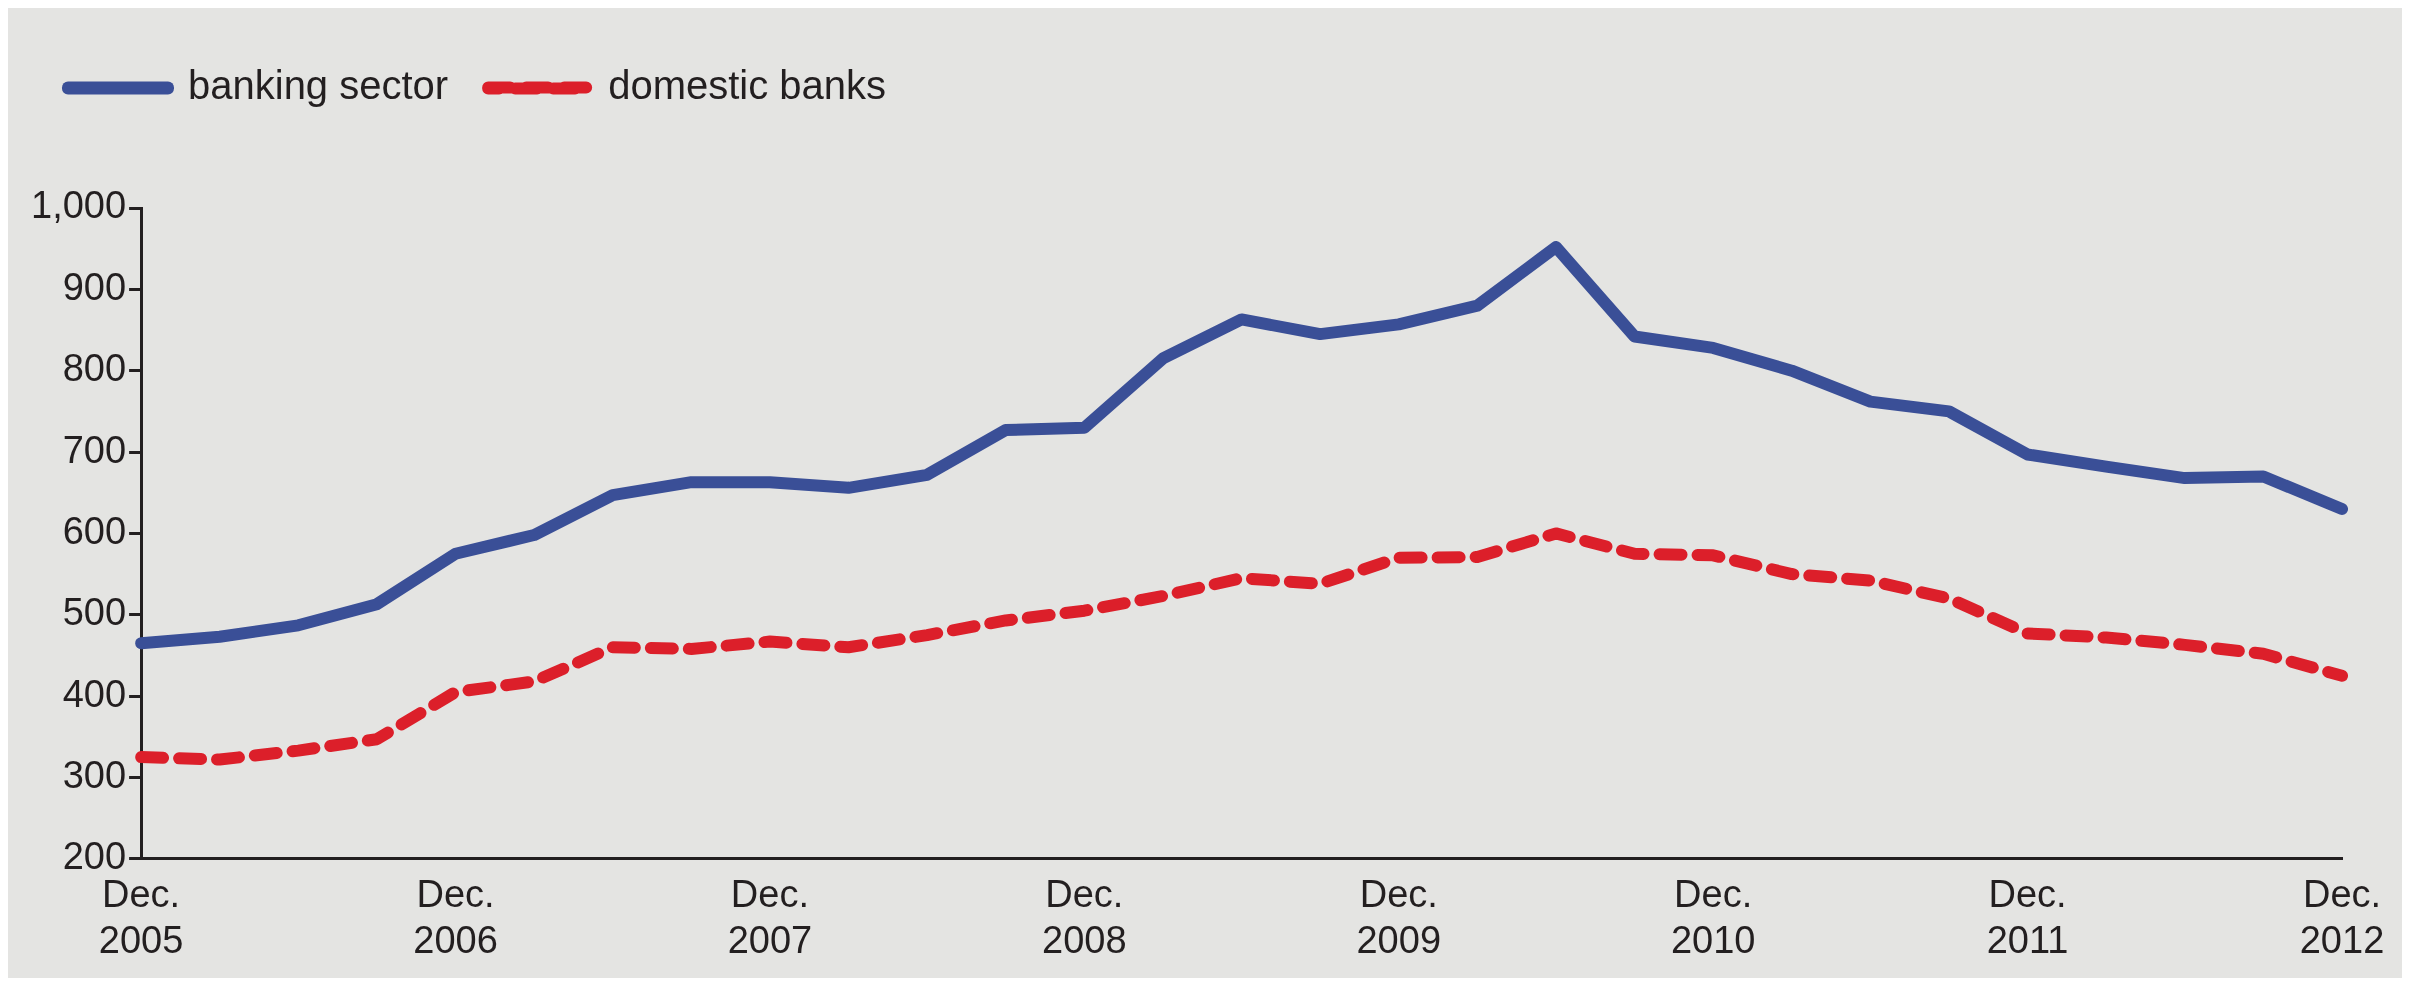  I want to click on y-tick-label: 1,000, so click(79, 205).